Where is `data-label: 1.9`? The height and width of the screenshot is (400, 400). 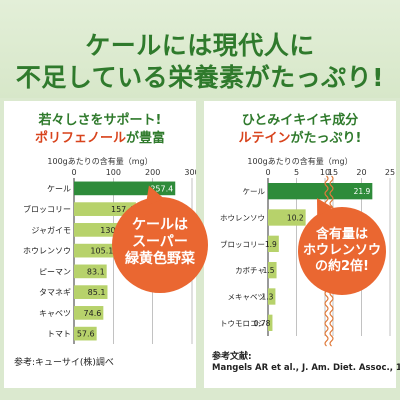
data-label: 1.9 is located at coordinates (271, 244).